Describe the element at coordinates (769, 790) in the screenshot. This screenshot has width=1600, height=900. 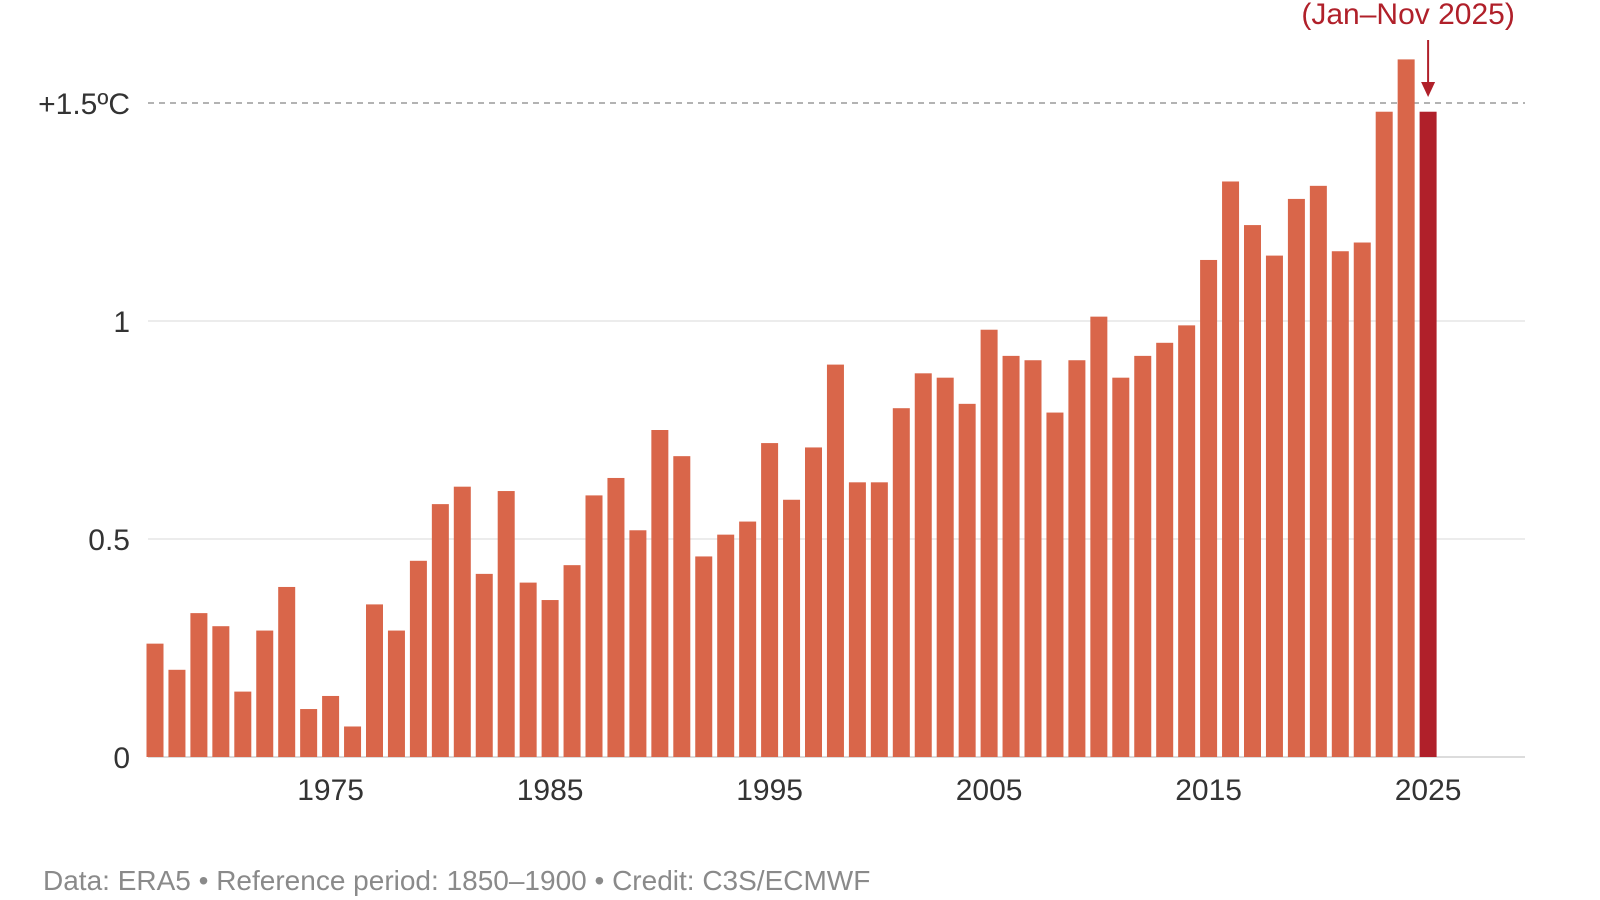
I see `x-tick-label: 1995` at that location.